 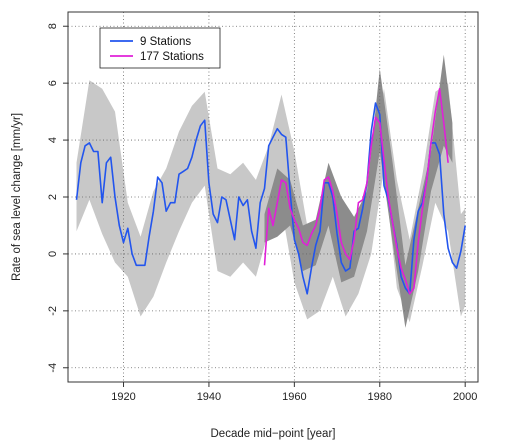 What do you see at coordinates (53, 197) in the screenshot?
I see `y-tick-label-2: 2` at bounding box center [53, 197].